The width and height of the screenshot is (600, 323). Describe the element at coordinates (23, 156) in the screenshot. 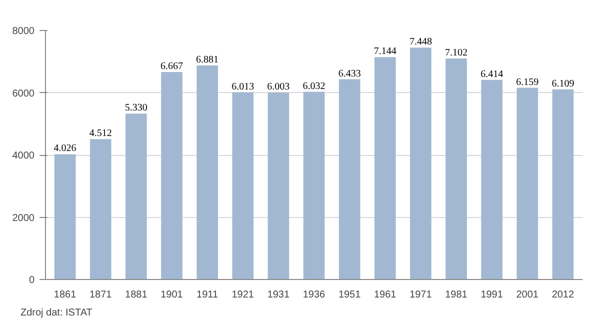

I see `y-tick-label: 4000` at that location.